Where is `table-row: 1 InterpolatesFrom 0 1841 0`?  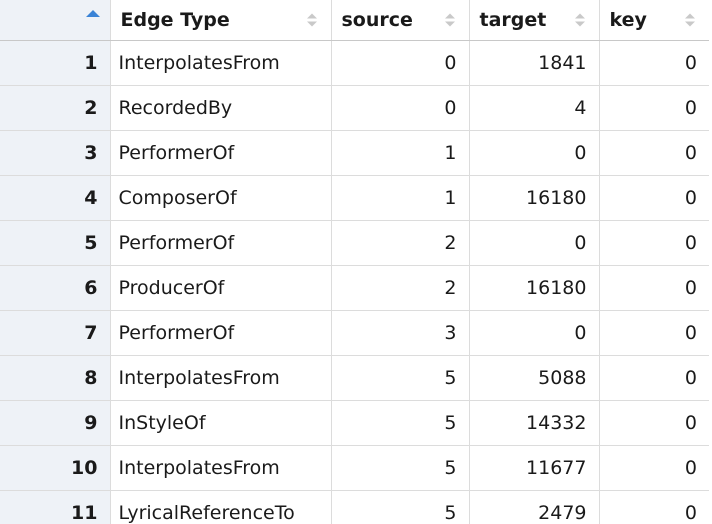 table-row: 1 InterpolatesFrom 0 1841 0 is located at coordinates (354, 63).